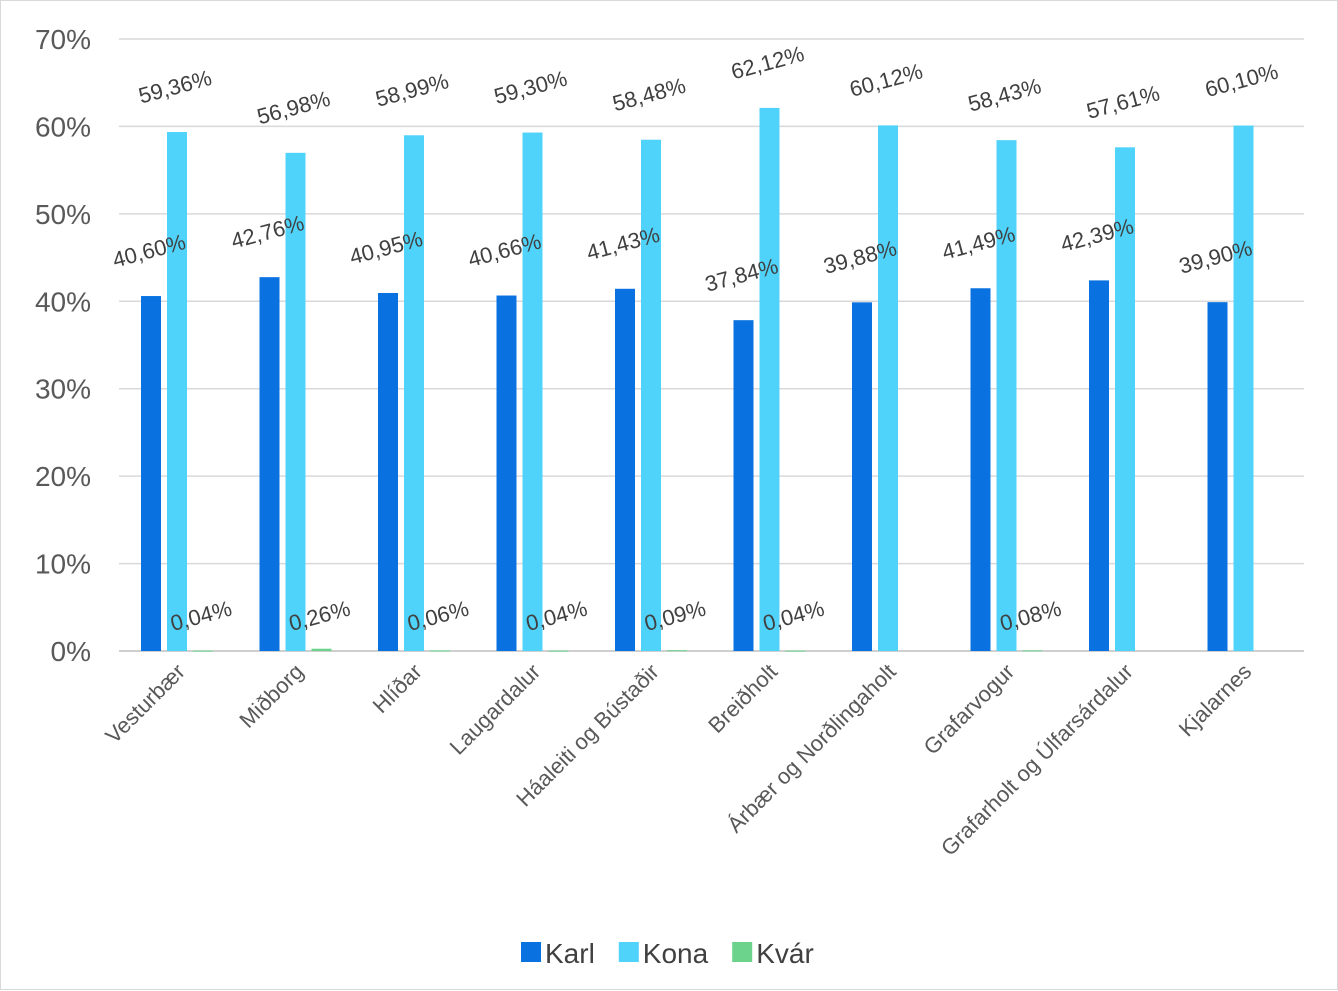 Image resolution: width=1338 pixels, height=991 pixels. Describe the element at coordinates (63, 389) in the screenshot. I see `y-tick-label: 30%` at that location.